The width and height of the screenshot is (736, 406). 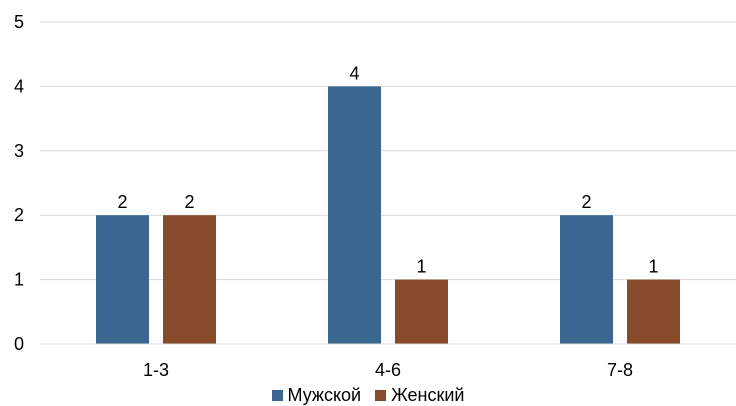 What do you see at coordinates (19, 183) in the screenshot?
I see `y-axis-labels: 0 1 2 3 4 5` at bounding box center [19, 183].